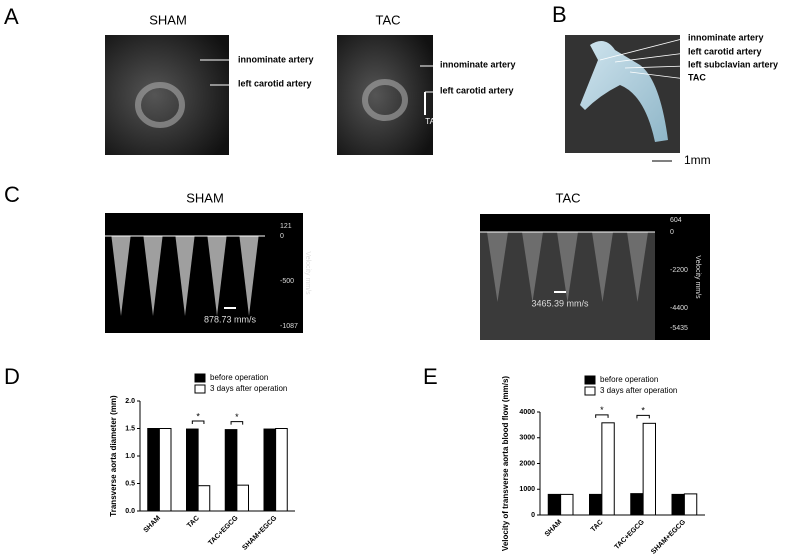  What do you see at coordinates (643, 58) in the screenshot?
I see `pointers` at bounding box center [643, 58].